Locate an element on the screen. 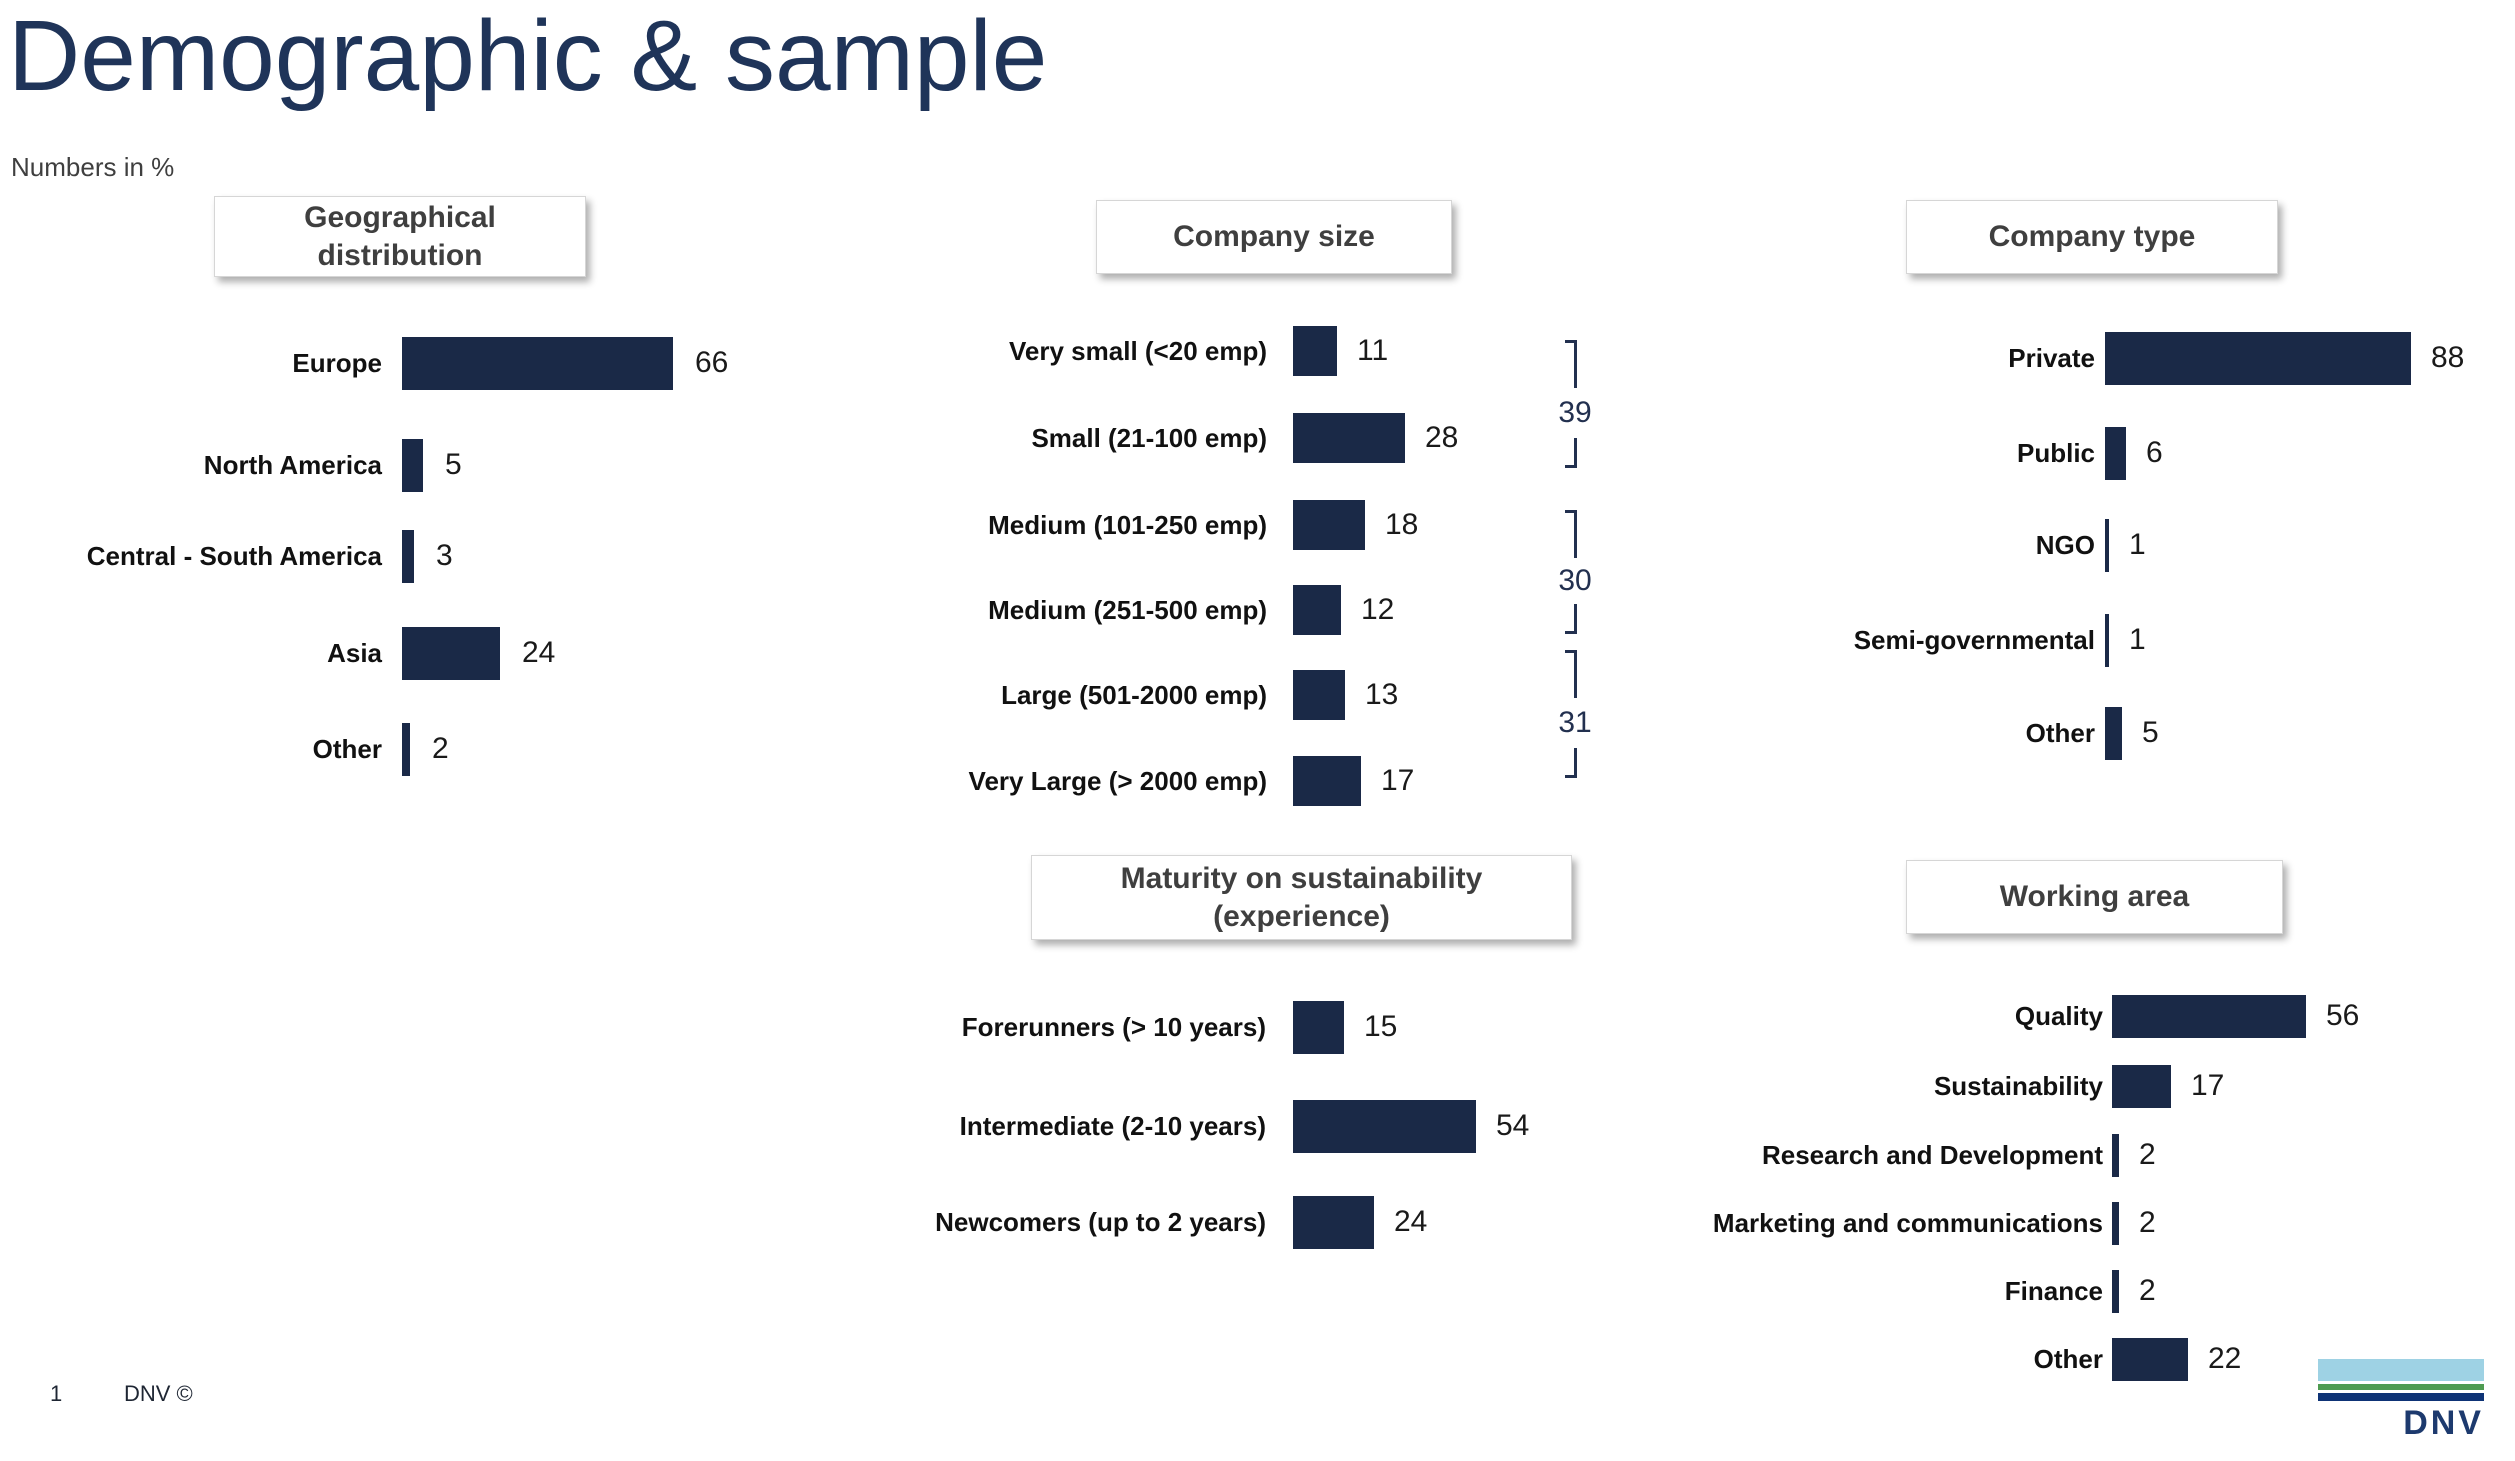 The image size is (2515, 1461). bar-label: Asia is located at coordinates (354, 653).